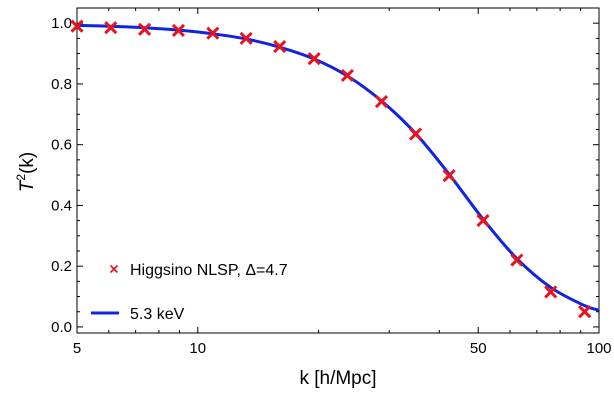 This screenshot has width=614, height=394. Describe the element at coordinates (61, 266) in the screenshot. I see `y-tick-label: 0.2` at that location.